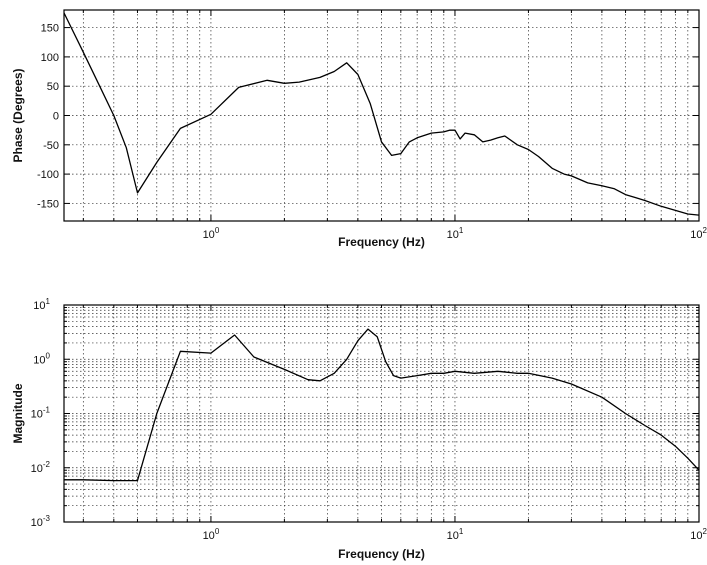 This screenshot has width=707, height=565. Describe the element at coordinates (41, 467) in the screenshot. I see `y-tick-label: 10-2` at that location.